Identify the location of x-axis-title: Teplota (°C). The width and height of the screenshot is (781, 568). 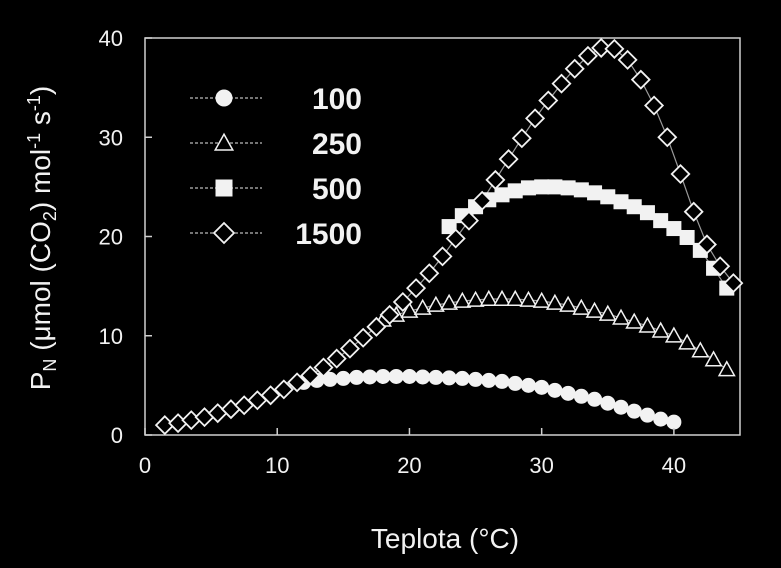
(445, 538).